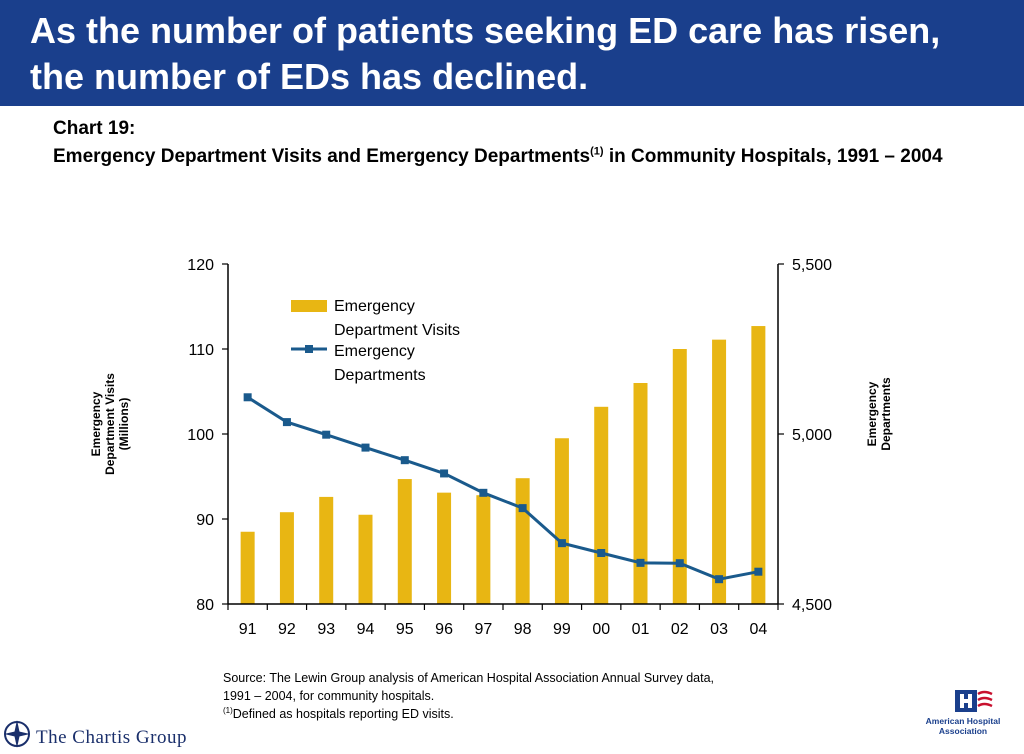  What do you see at coordinates (758, 629) in the screenshot?
I see `x-tick-label-04: 04` at bounding box center [758, 629].